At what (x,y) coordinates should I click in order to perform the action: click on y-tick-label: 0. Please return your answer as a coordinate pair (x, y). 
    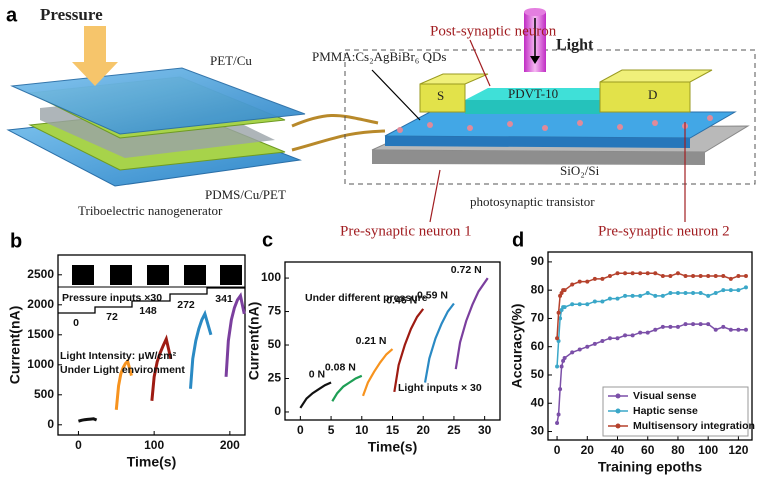
    Looking at the image, I should click on (50, 424).